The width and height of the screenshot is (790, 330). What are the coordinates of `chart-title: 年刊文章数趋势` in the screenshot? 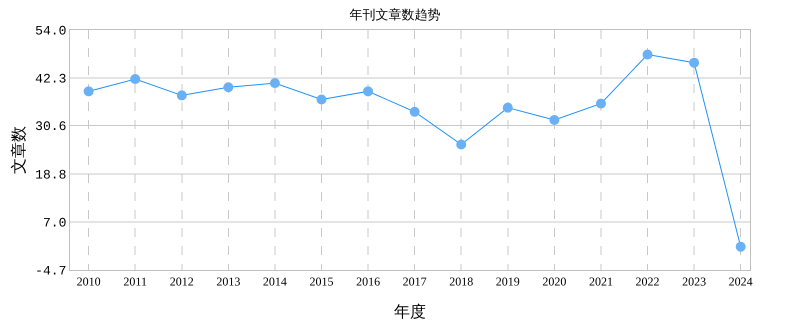 It's located at (395, 14).